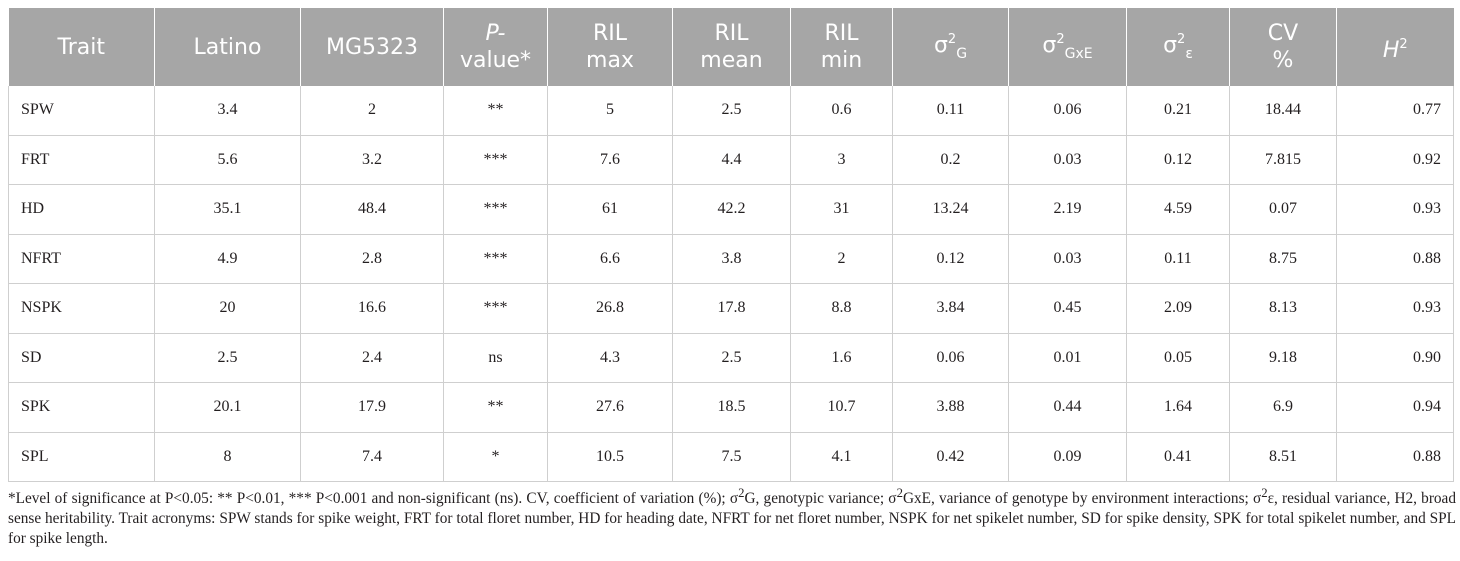  What do you see at coordinates (372, 358) in the screenshot?
I see `table-cell: 2.4` at bounding box center [372, 358].